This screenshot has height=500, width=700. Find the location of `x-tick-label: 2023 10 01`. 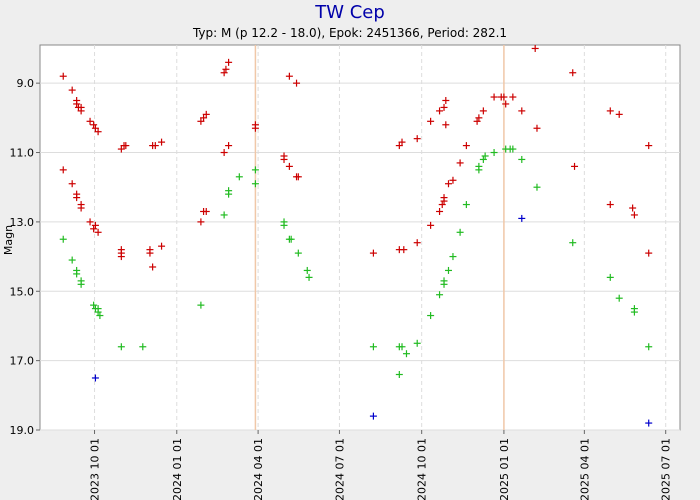

x-tick-label: 2023 10 01 is located at coordinates (95, 469).